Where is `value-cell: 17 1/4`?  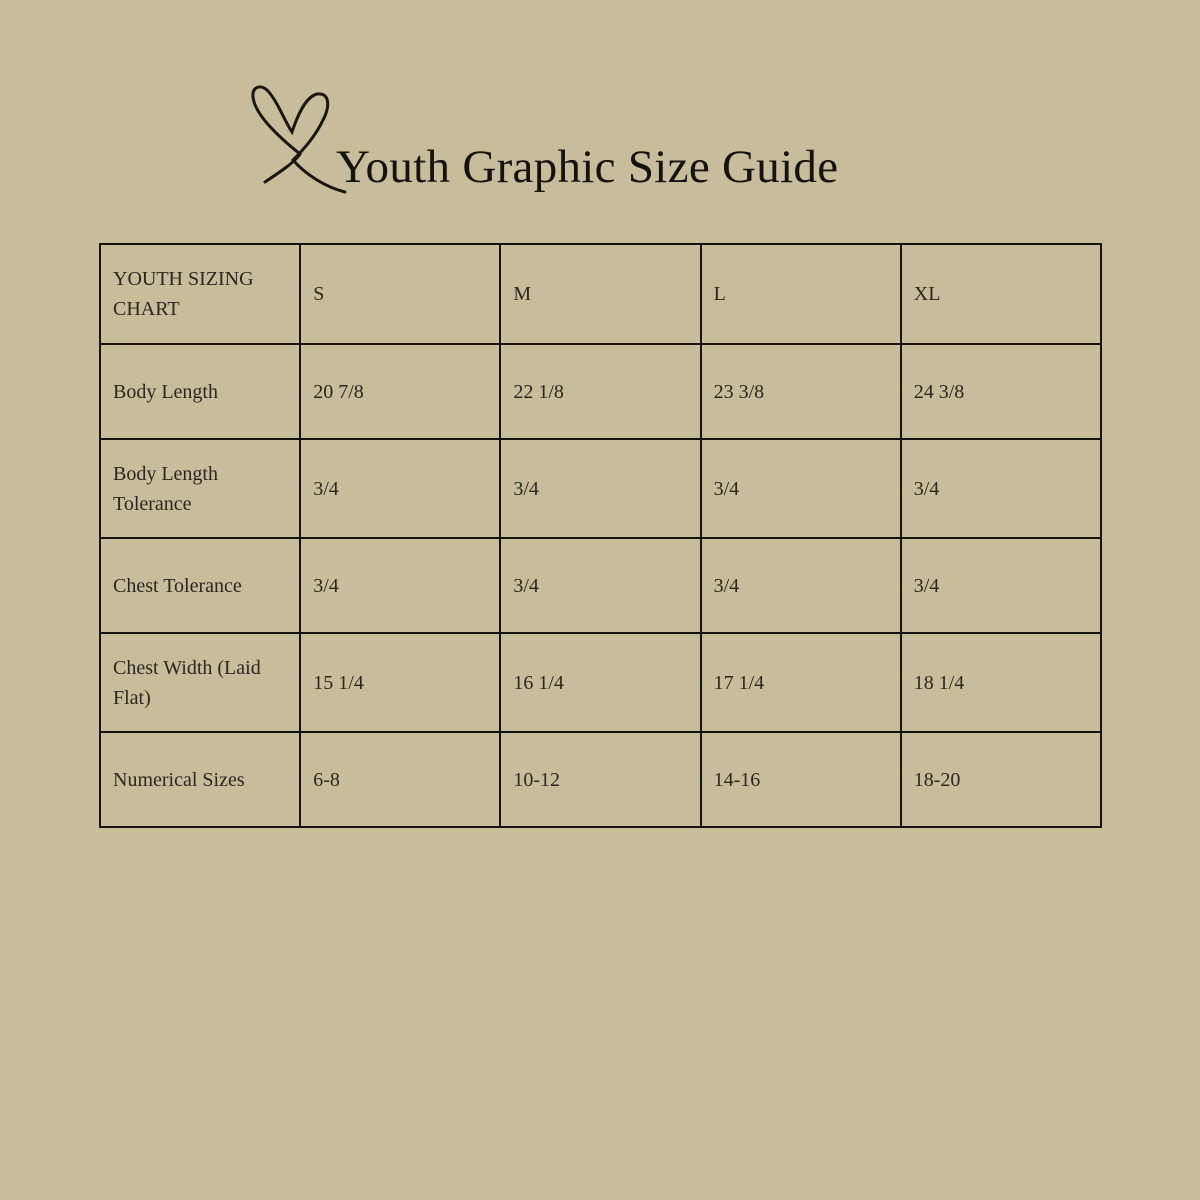
value-cell: 17 1/4 is located at coordinates (800, 682).